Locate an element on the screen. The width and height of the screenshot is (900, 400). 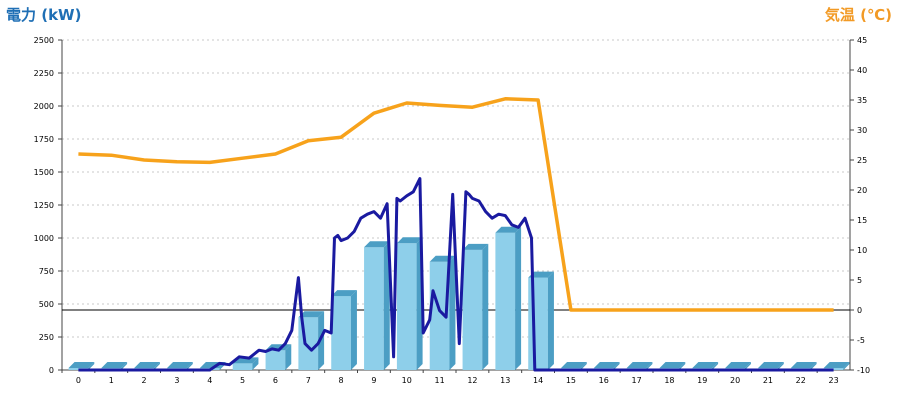
x-tick-label: 21 is located at coordinates (768, 380).